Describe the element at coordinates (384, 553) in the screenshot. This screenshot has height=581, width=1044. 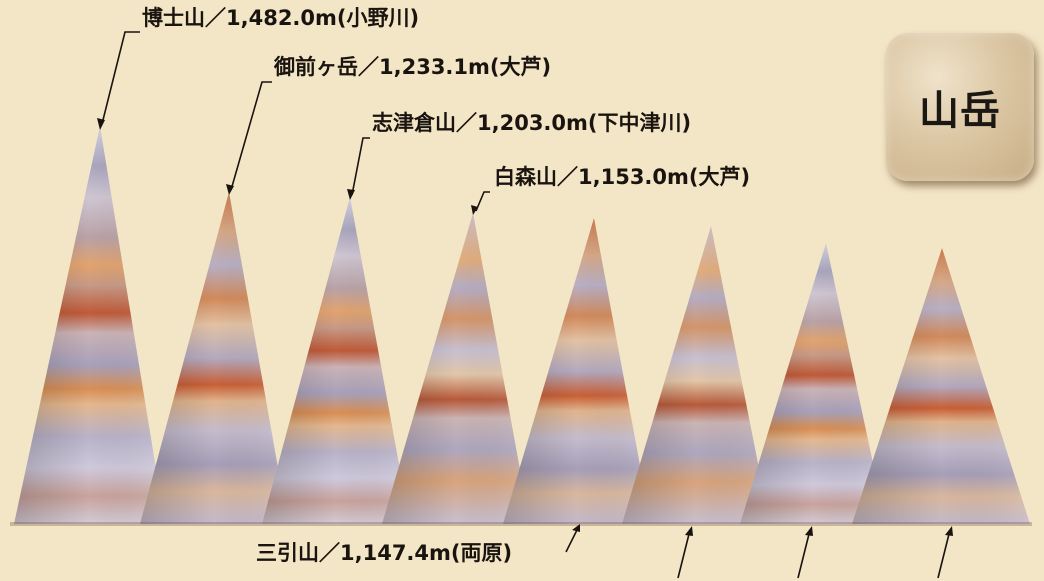
I see `peak-label-mihiki: 三引山／1,147.4m(両原)` at that location.